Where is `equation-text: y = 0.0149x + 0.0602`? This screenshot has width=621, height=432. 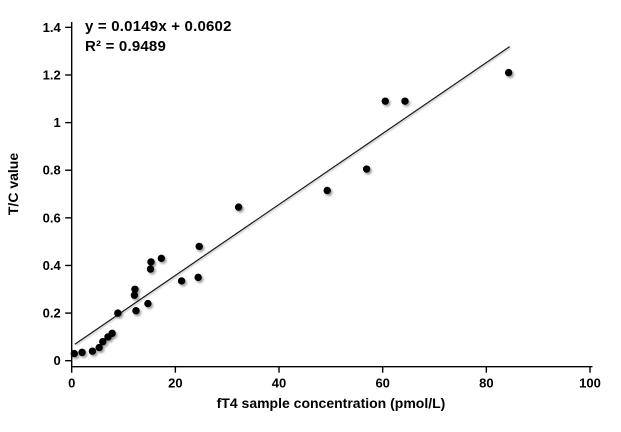 equation-text: y = 0.0149x + 0.0602 is located at coordinates (158, 26).